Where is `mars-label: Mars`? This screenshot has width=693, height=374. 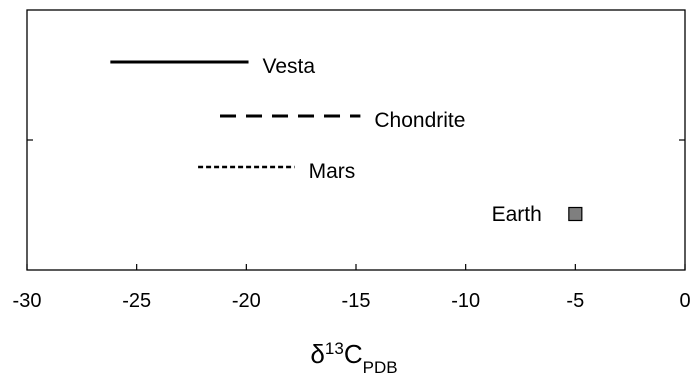 mars-label: Mars is located at coordinates (332, 171).